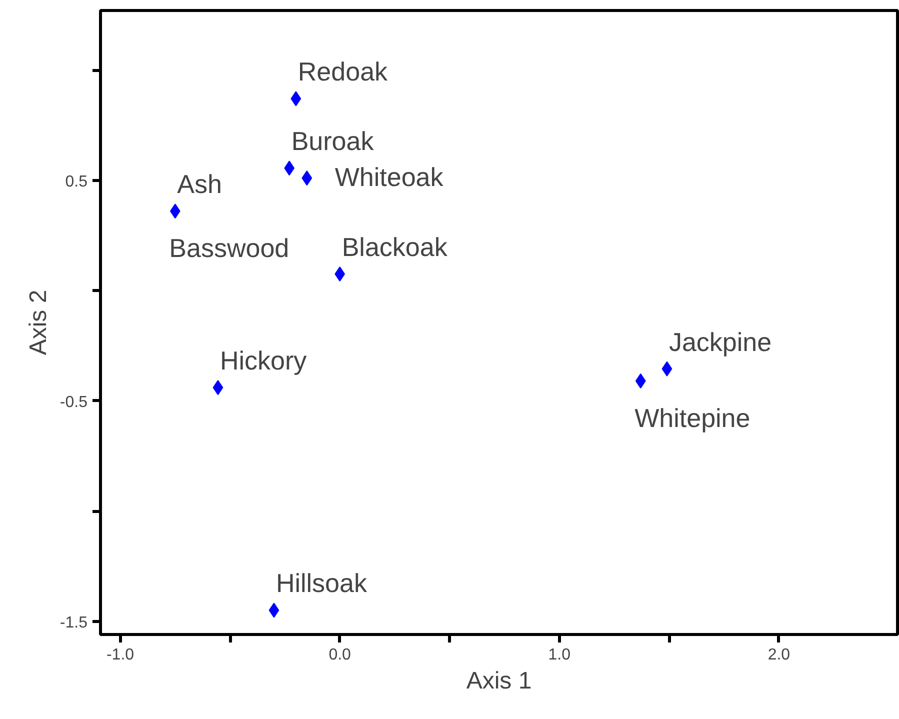 Image resolution: width=899 pixels, height=719 pixels. What do you see at coordinates (322, 583) in the screenshot?
I see `annotation: Hillsoak` at bounding box center [322, 583].